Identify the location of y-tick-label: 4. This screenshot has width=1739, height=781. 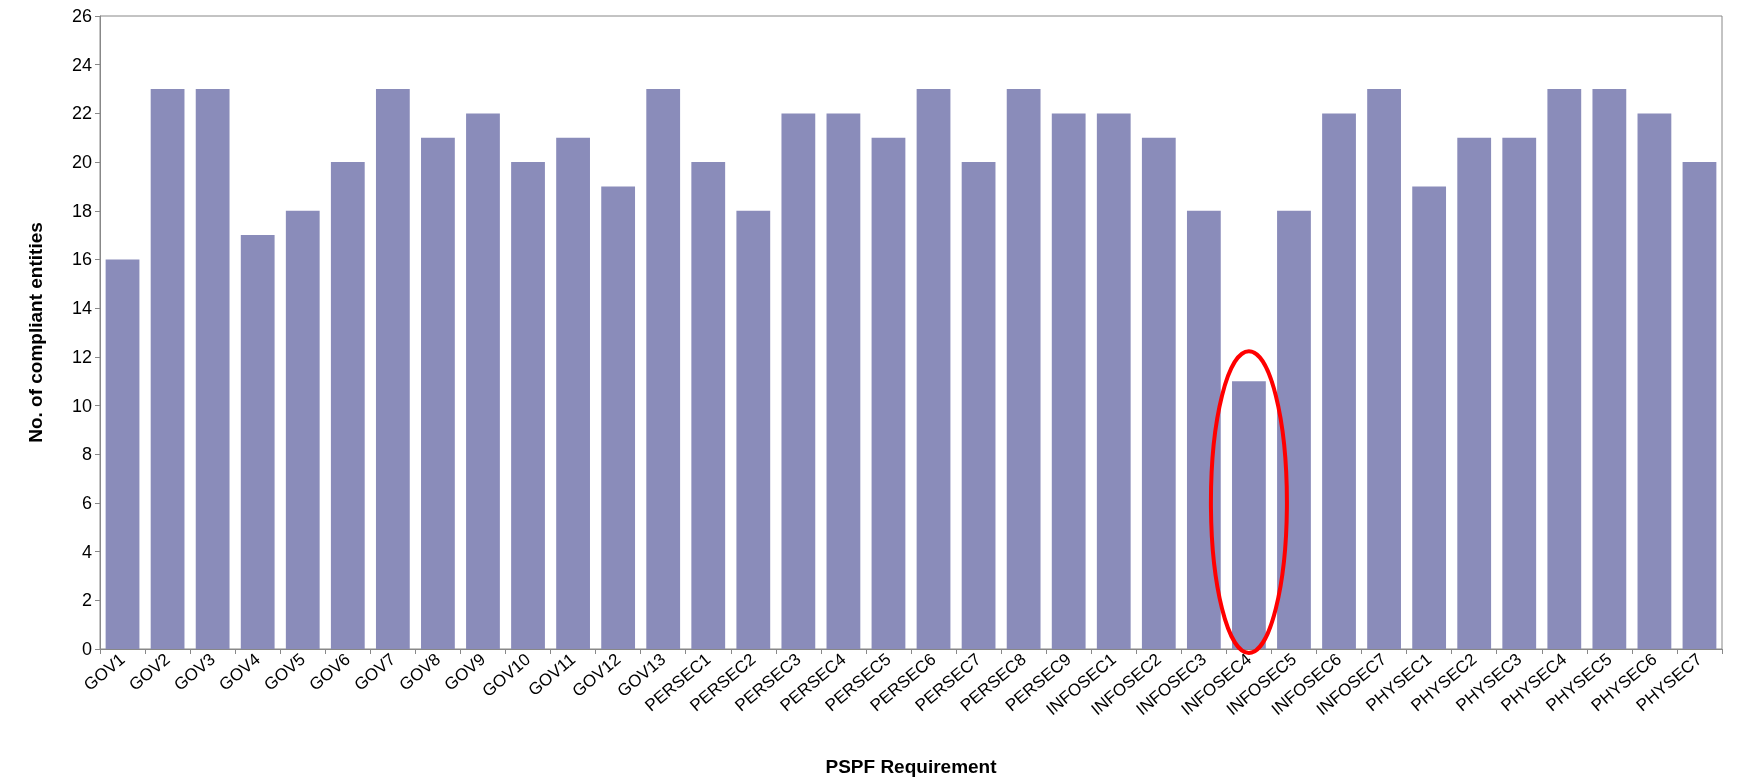
(86, 551).